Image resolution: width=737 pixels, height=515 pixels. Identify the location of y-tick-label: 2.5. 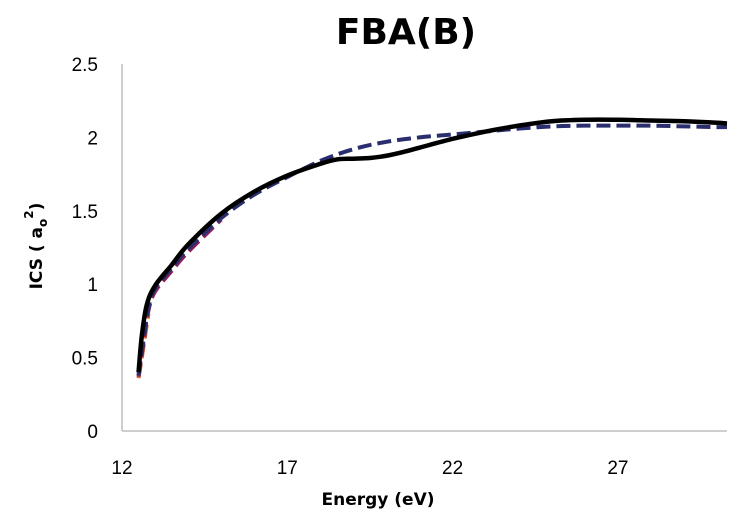
(85, 65).